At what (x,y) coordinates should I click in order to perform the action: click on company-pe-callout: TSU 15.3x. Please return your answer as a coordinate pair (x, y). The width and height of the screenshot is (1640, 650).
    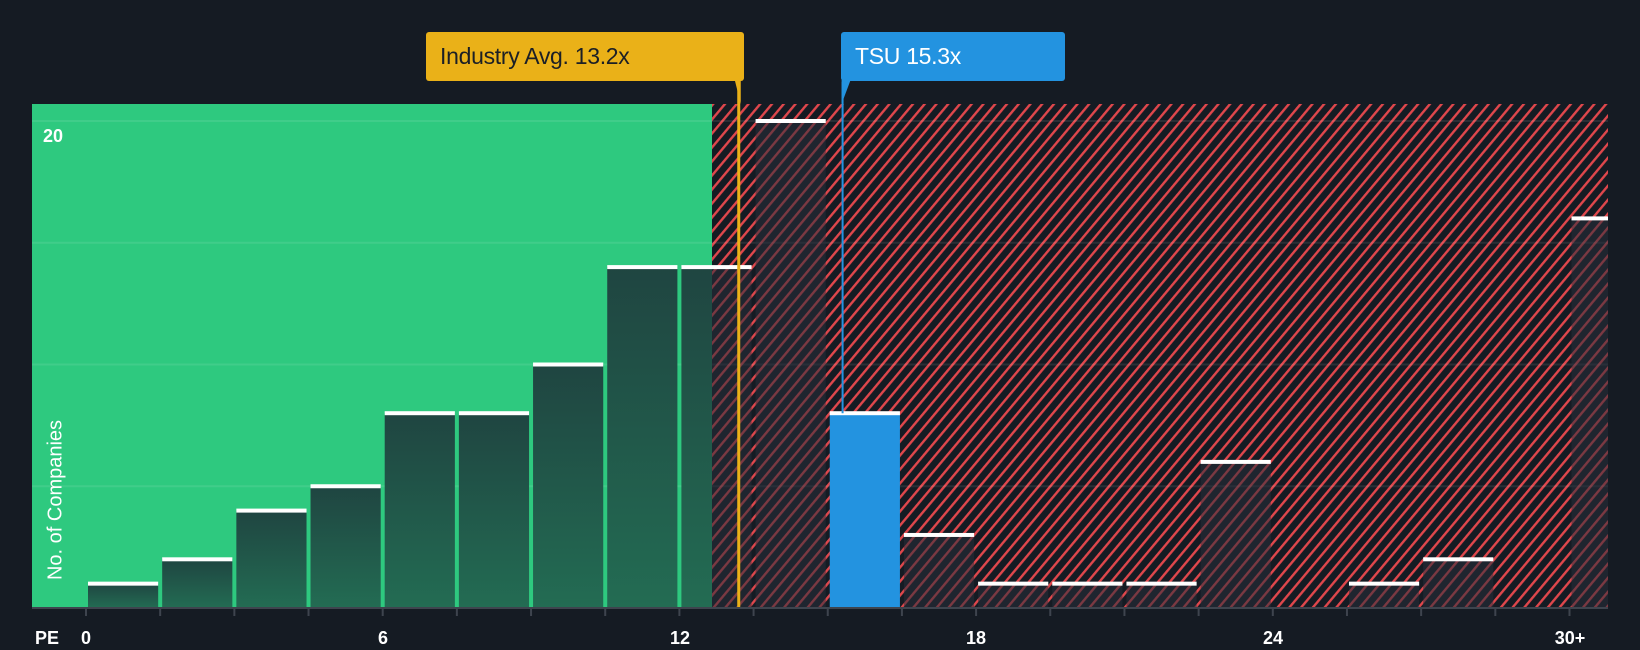
    Looking at the image, I should click on (953, 56).